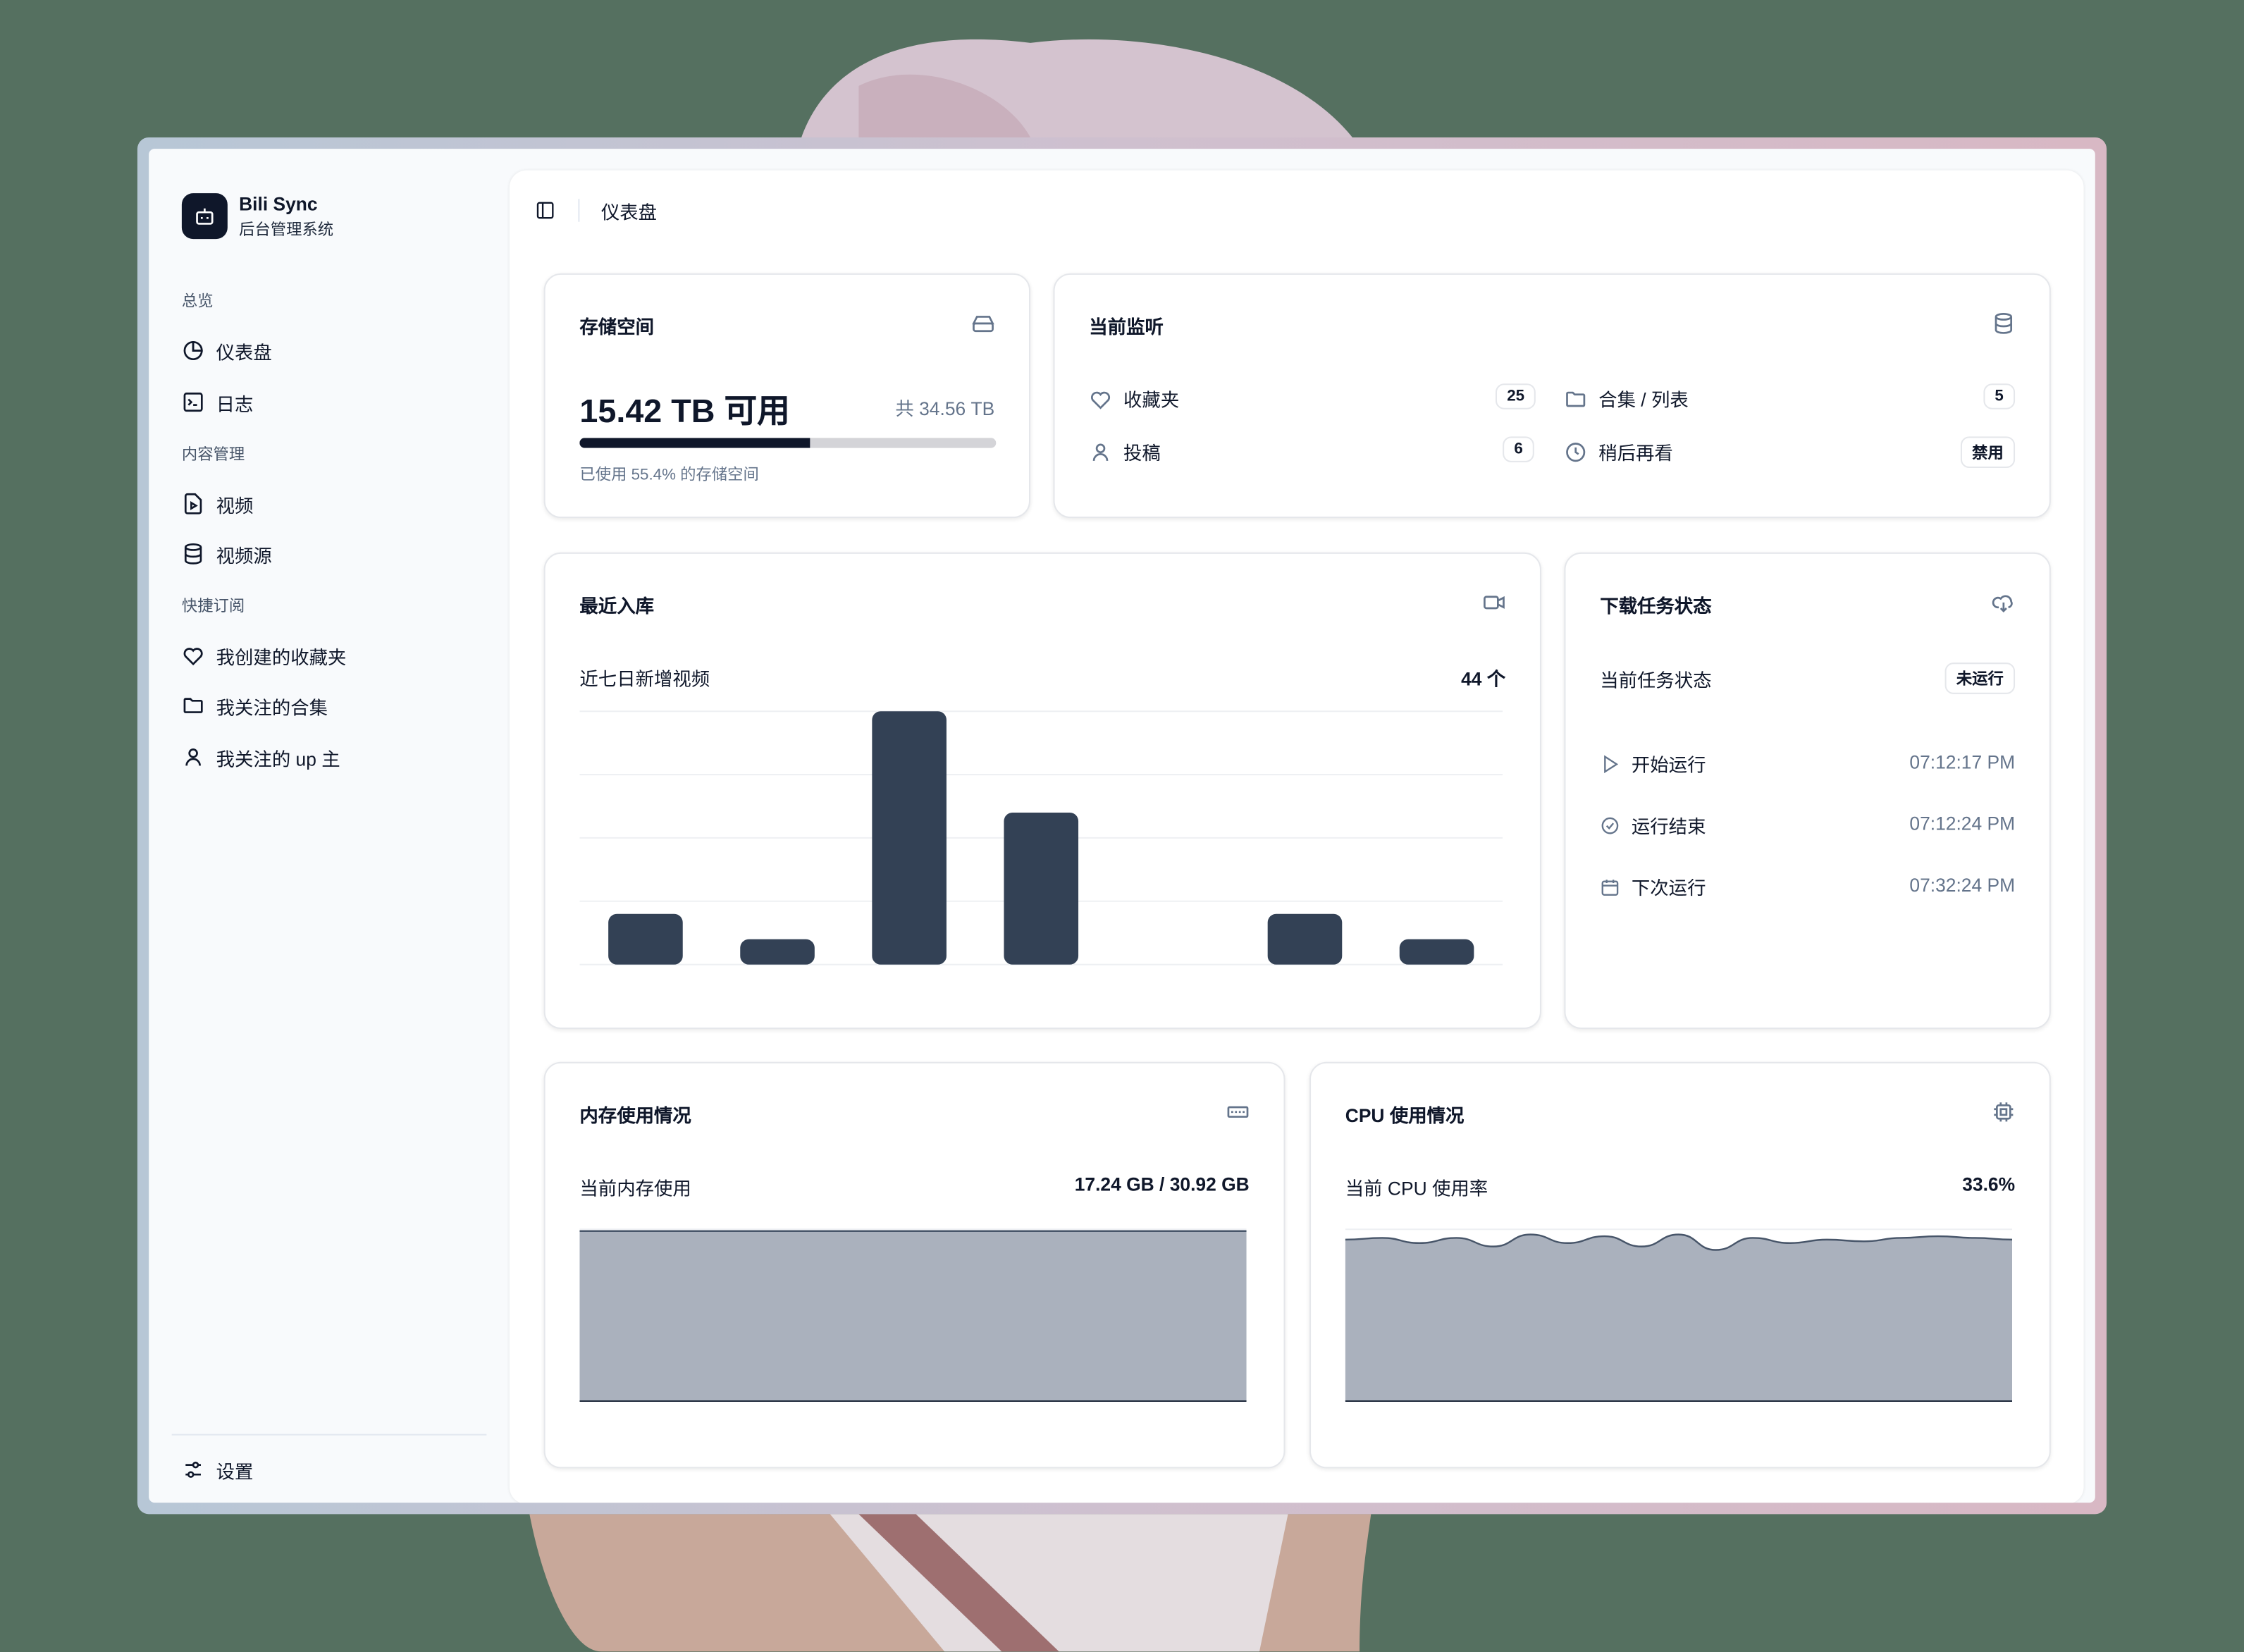 Image resolution: width=2244 pixels, height=1652 pixels. Describe the element at coordinates (235, 1471) in the screenshot. I see `settings-label: 设置` at that location.